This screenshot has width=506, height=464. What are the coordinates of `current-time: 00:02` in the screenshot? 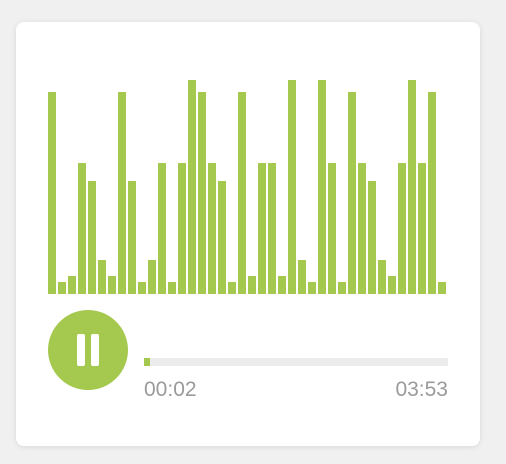 It's located at (170, 389).